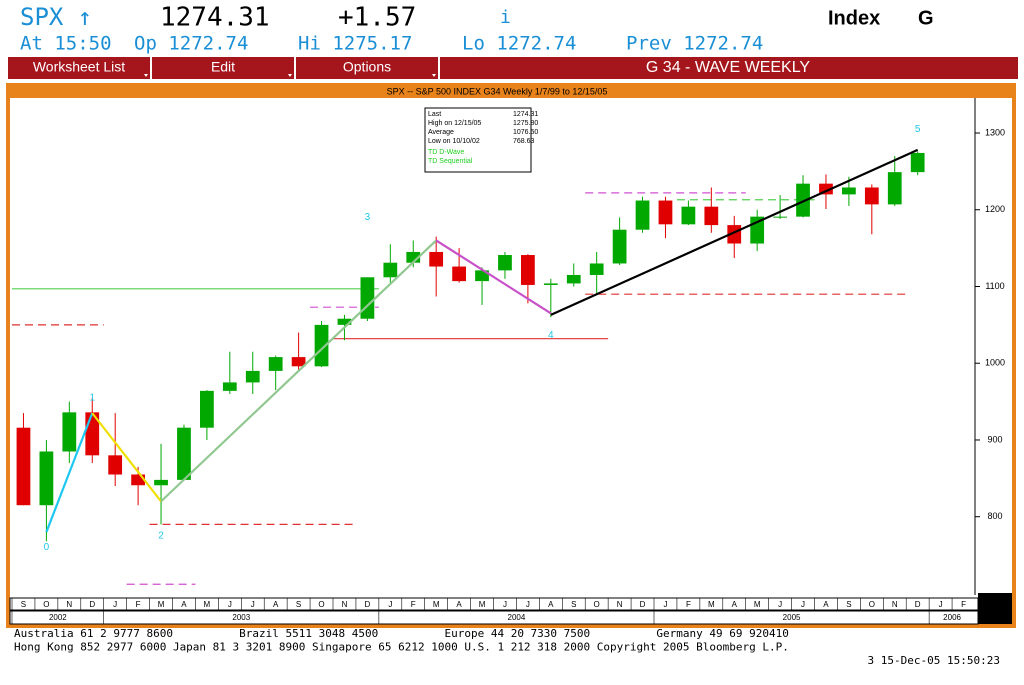  I want to click on info-box, so click(478, 140).